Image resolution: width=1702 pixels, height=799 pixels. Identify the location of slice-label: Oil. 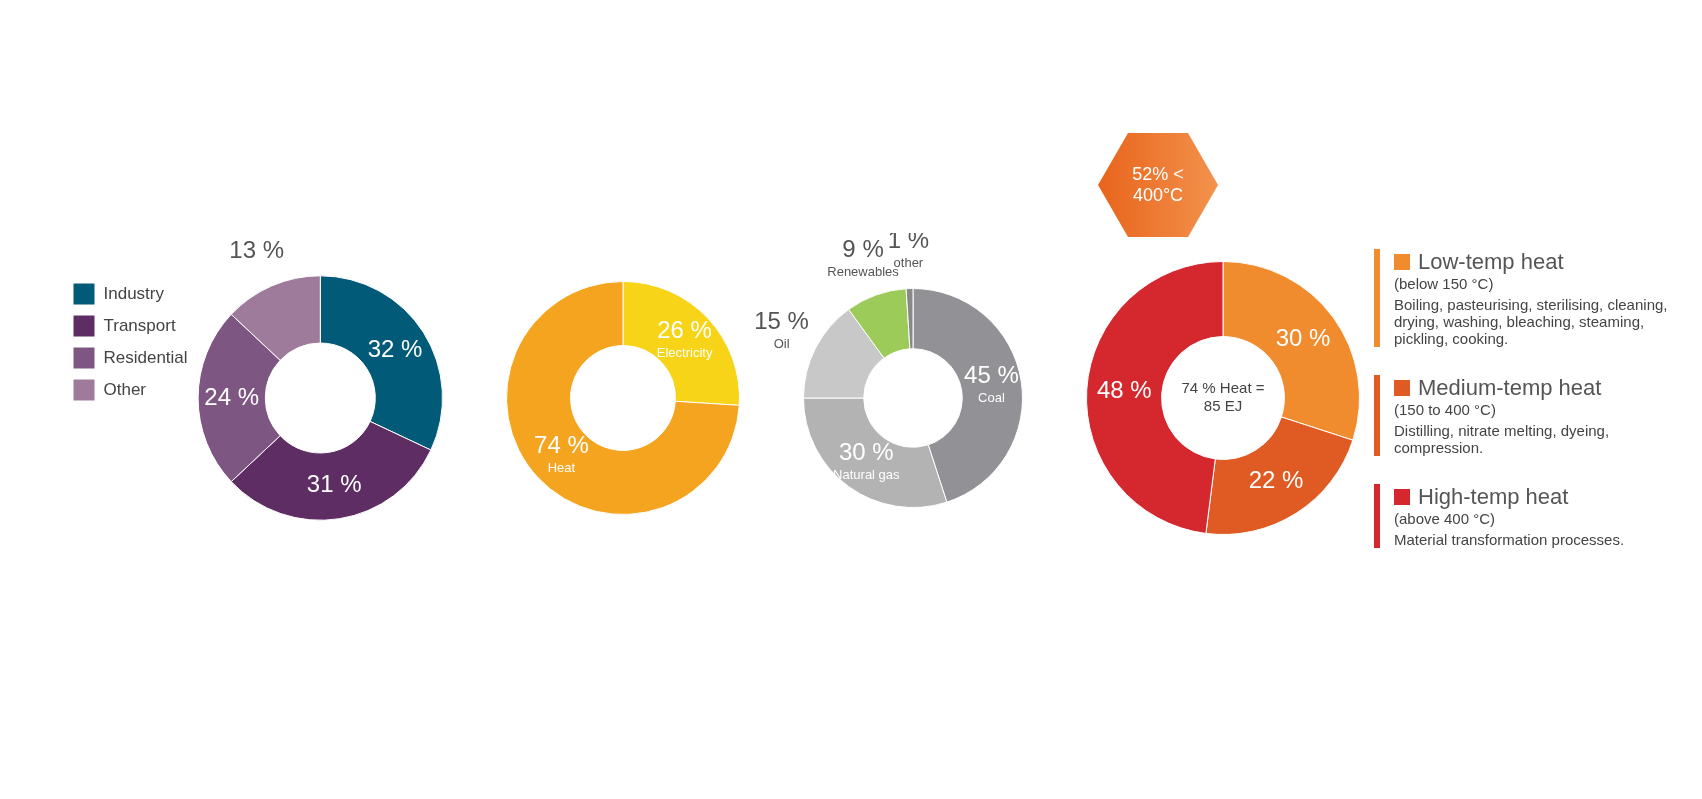
(781, 343).